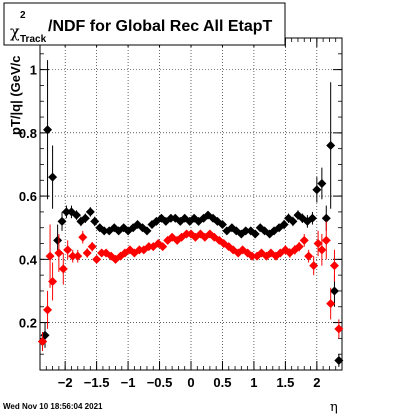 The image size is (400, 414). I want to click on x-tick-label: −1, so click(128, 382).